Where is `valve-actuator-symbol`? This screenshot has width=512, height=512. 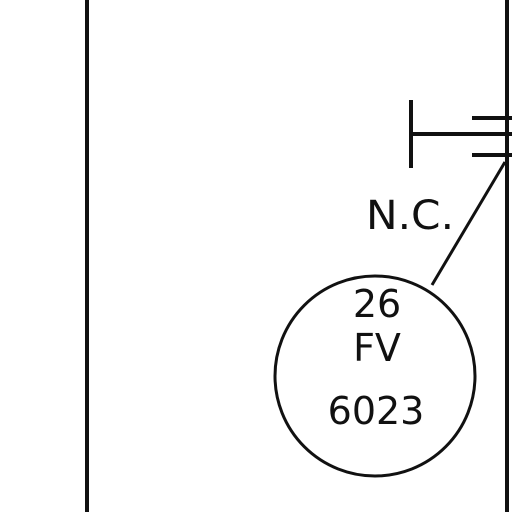
valve-actuator-symbol is located at coordinates (460, 134).